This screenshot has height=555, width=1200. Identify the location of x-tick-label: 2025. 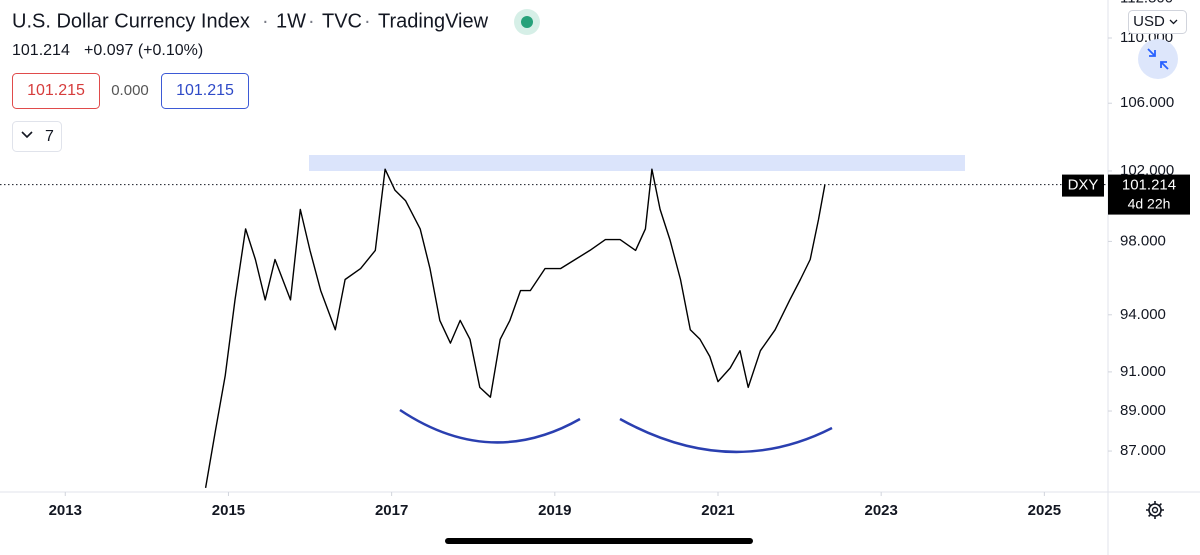
(1044, 510).